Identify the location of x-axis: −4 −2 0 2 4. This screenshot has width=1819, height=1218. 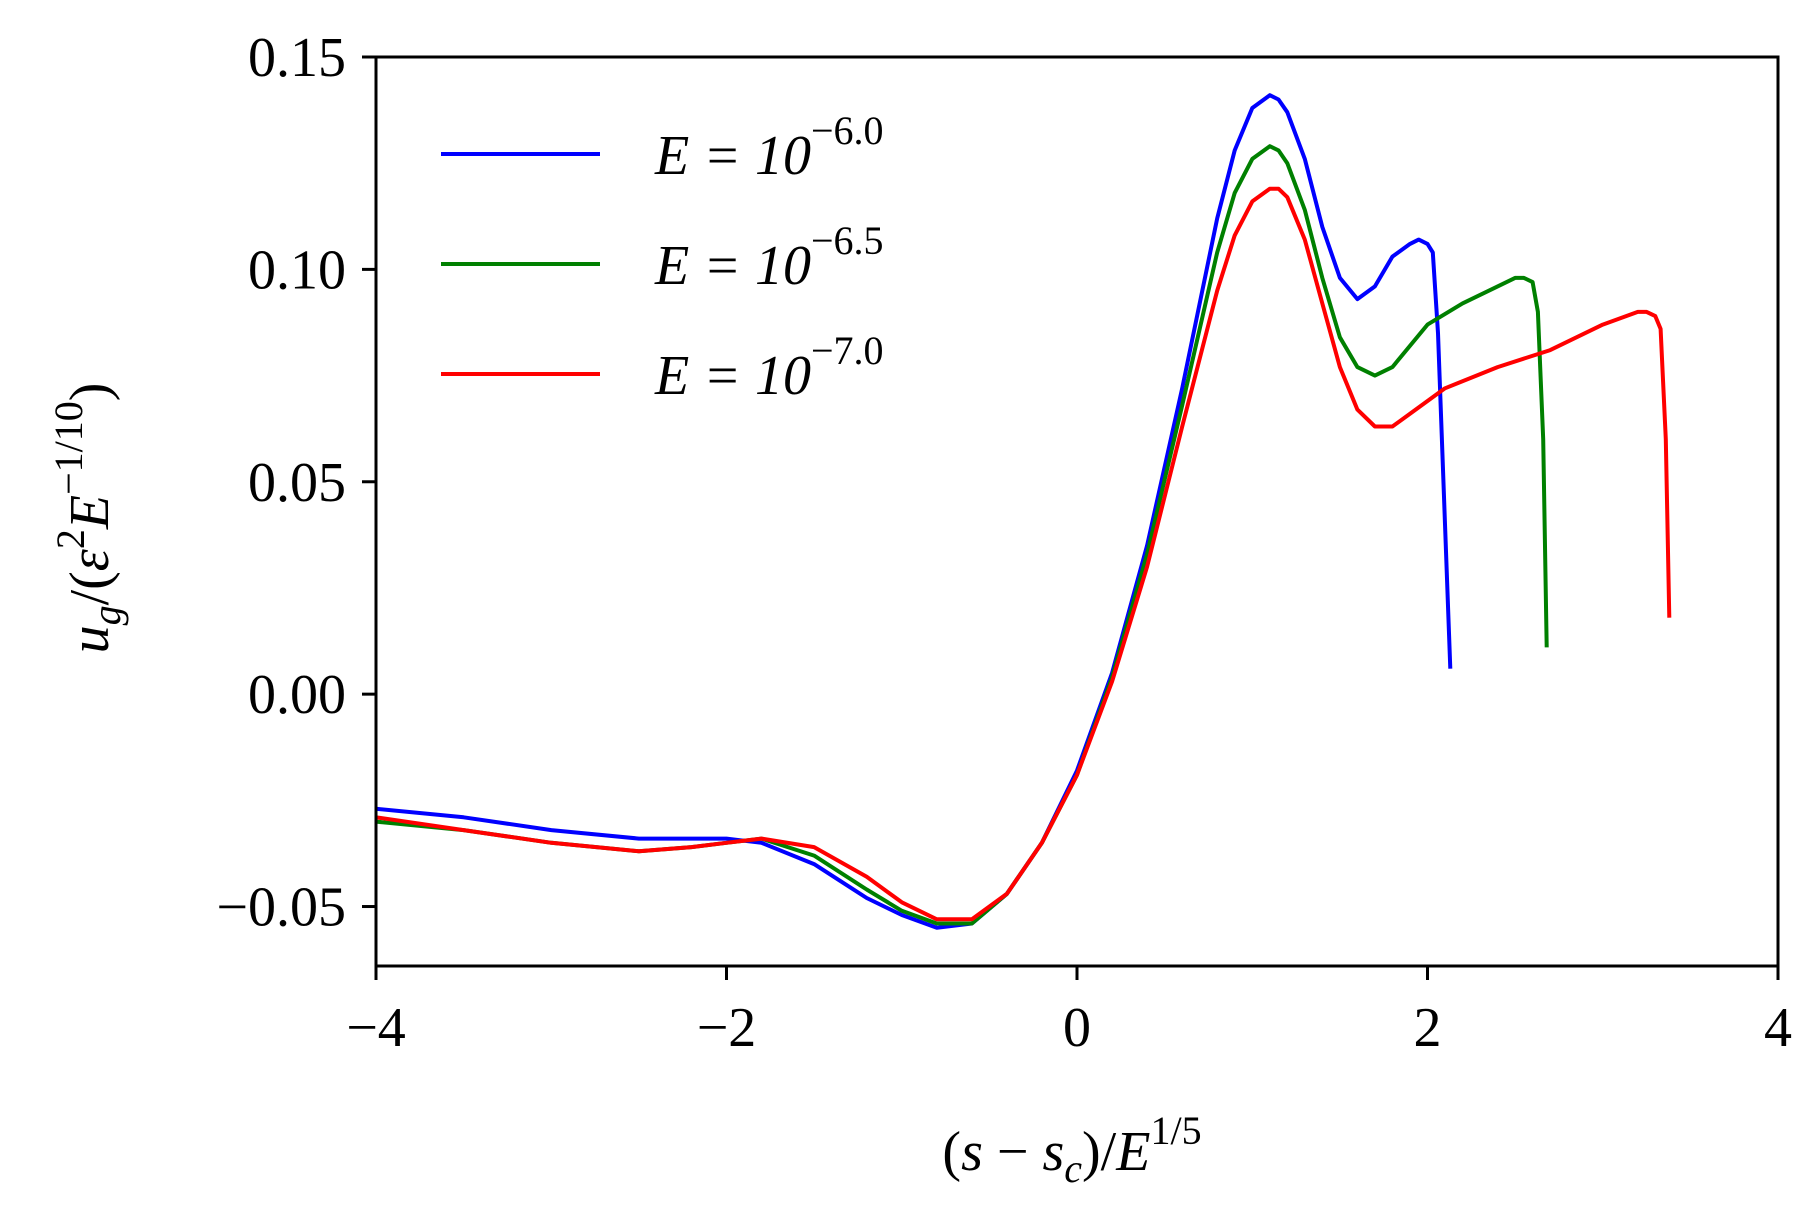
(1069, 1012).